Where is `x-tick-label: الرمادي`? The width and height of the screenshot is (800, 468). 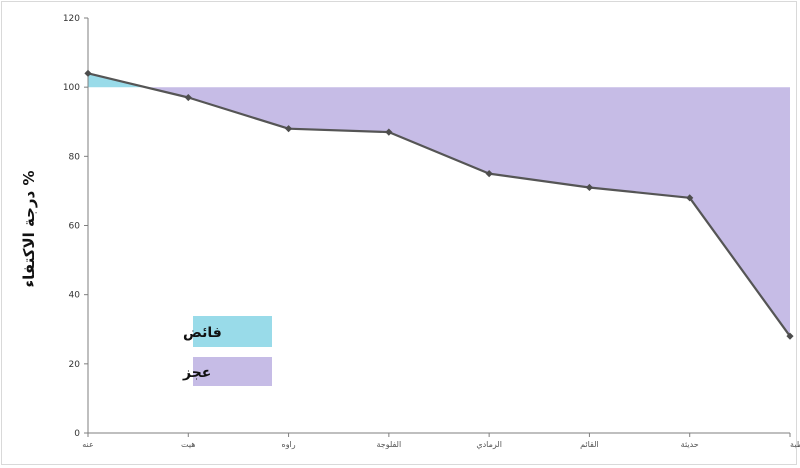
x-tick-label: الرمادي is located at coordinates (489, 444).